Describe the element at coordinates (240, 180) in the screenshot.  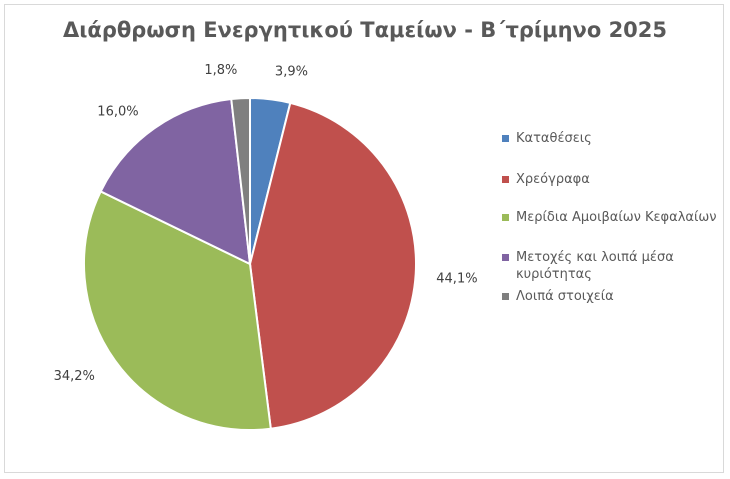
I see `pie-slice-other` at that location.